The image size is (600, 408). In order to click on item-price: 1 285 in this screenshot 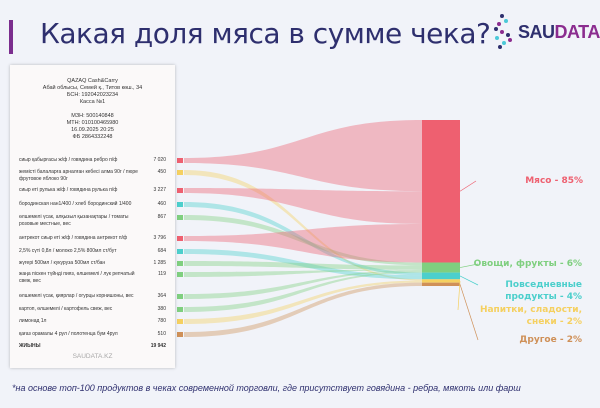, I will do `click(159, 263)`.